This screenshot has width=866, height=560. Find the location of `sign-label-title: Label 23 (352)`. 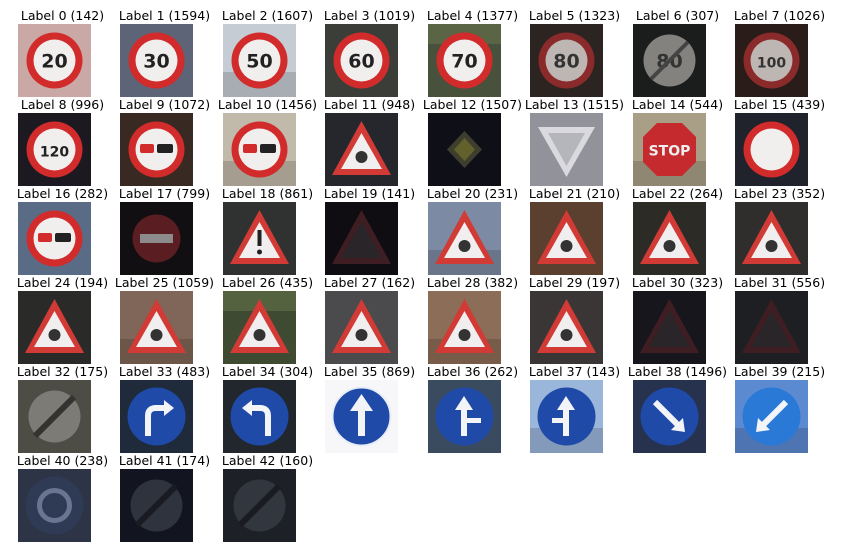

sign-label-title: Label 23 (352) is located at coordinates (779, 193).